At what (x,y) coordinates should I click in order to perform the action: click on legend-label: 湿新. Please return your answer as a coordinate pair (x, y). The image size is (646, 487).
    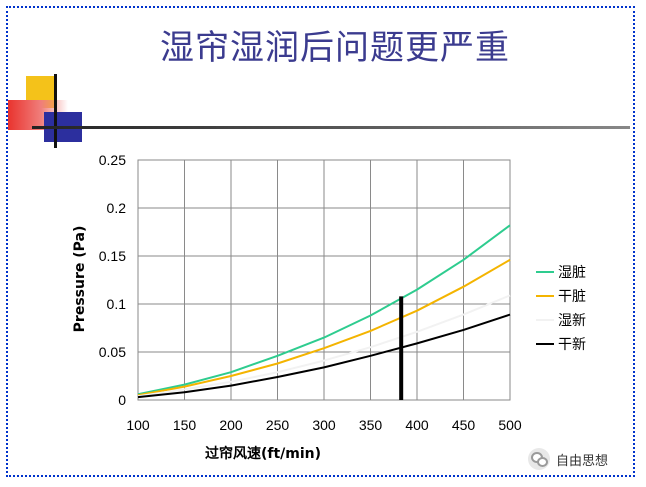
    Looking at the image, I should click on (572, 321).